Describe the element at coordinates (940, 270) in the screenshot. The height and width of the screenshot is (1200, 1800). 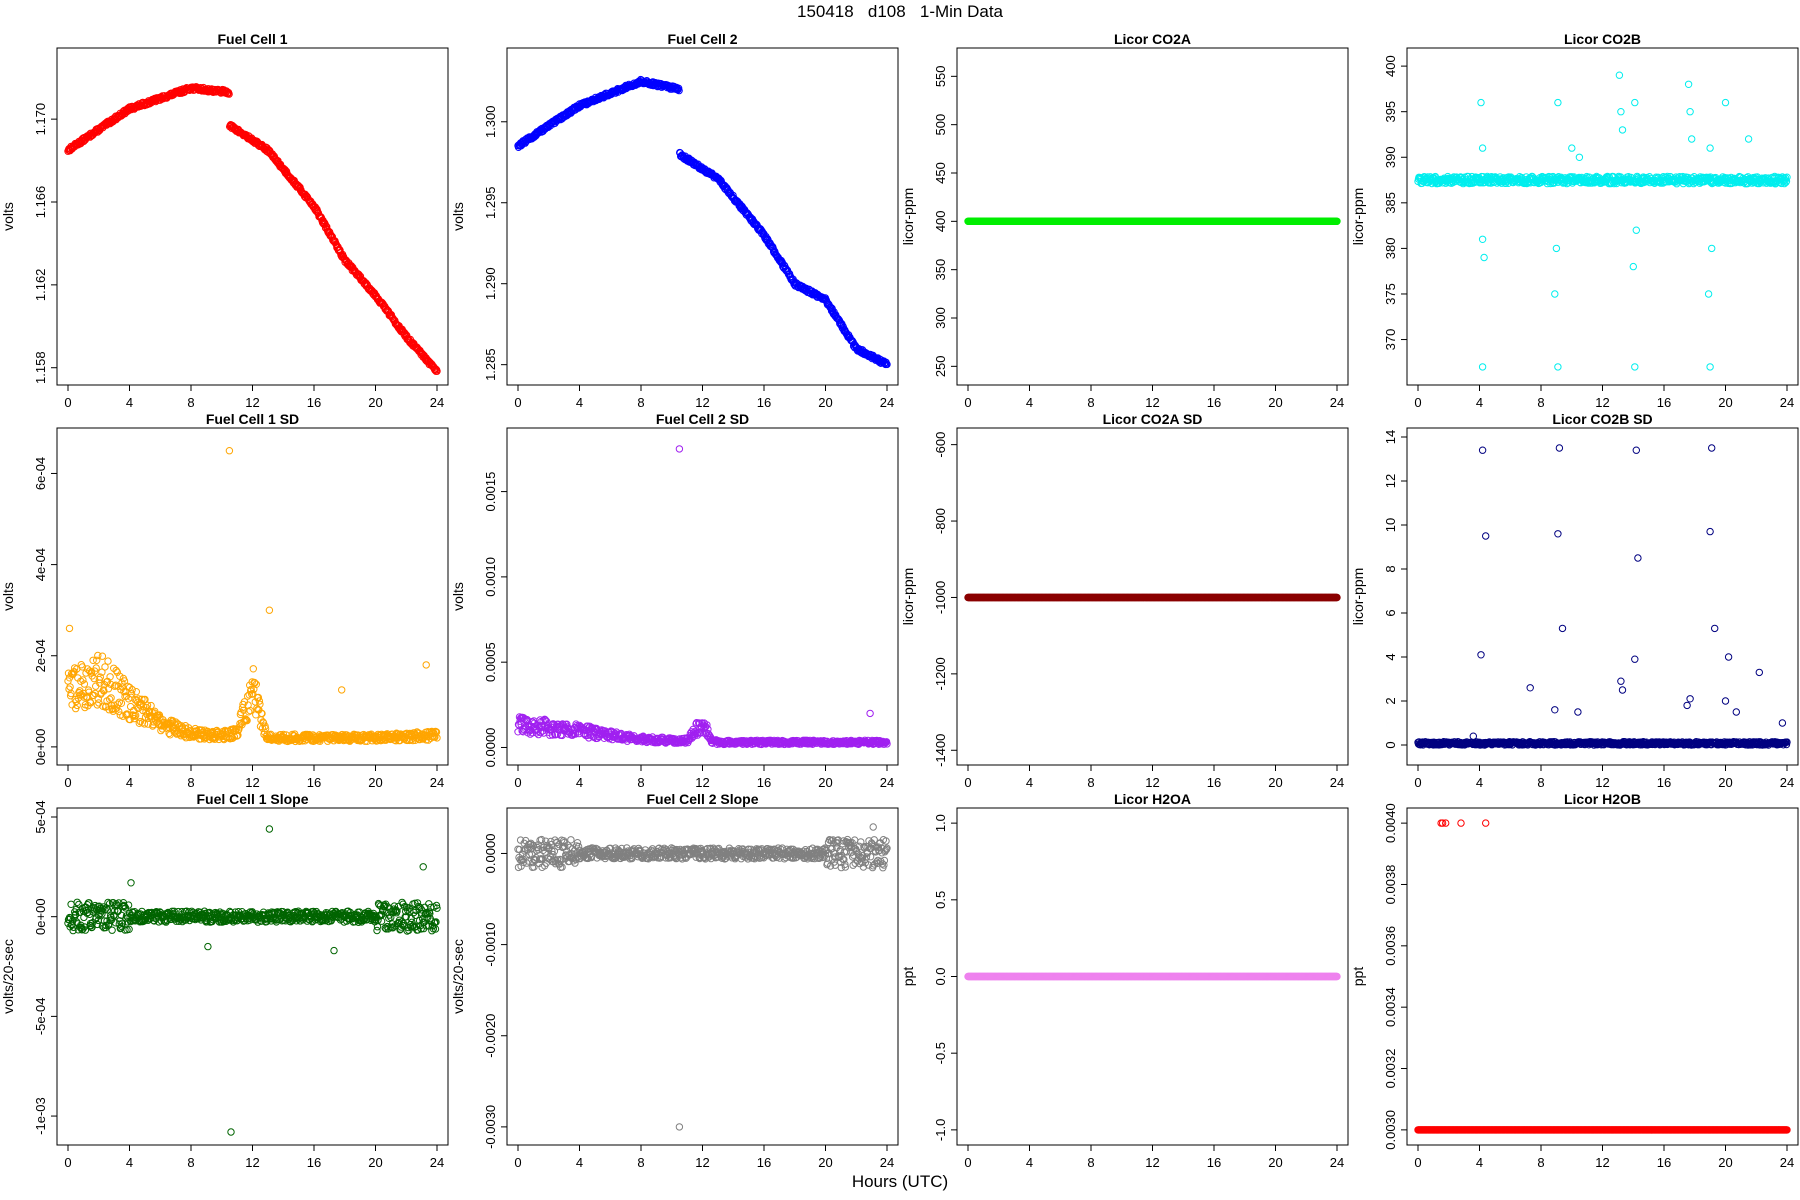
I see `y-tick-label: 350` at that location.